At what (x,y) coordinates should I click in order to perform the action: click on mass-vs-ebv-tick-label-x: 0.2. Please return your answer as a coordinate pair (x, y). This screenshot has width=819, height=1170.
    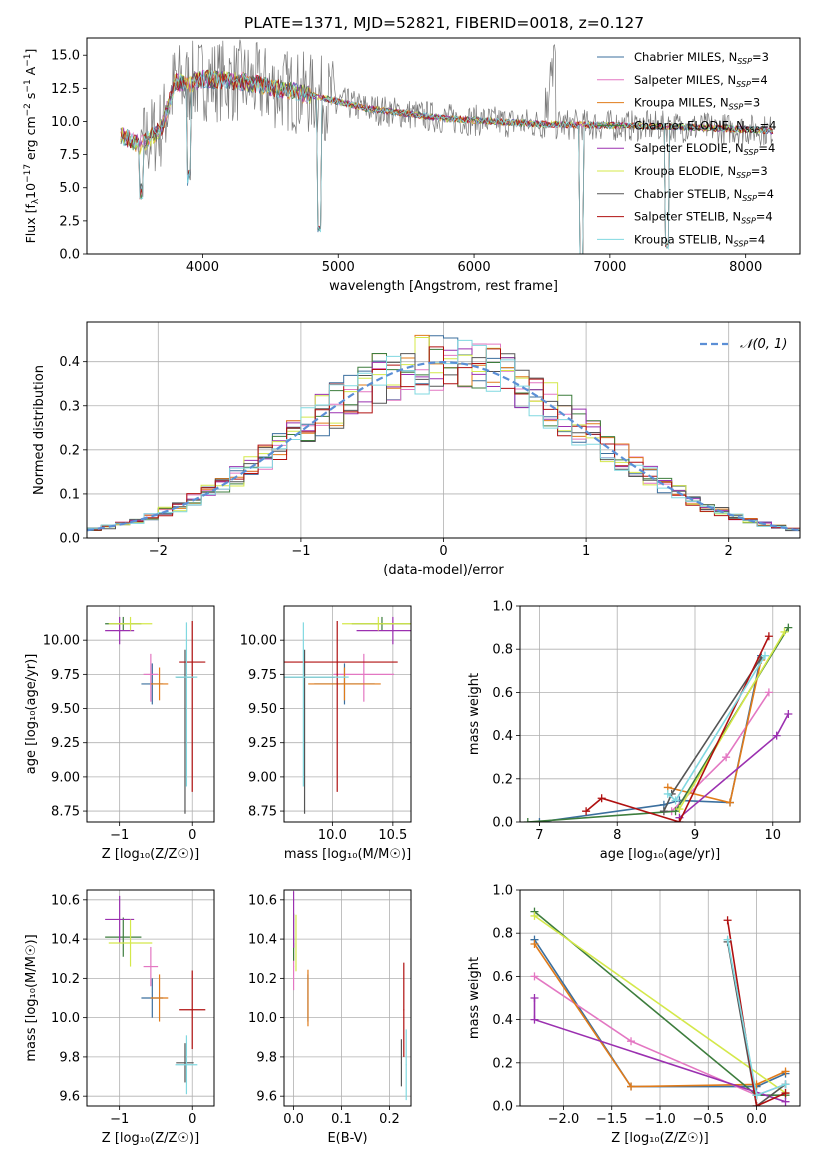
    Looking at the image, I should click on (389, 1119).